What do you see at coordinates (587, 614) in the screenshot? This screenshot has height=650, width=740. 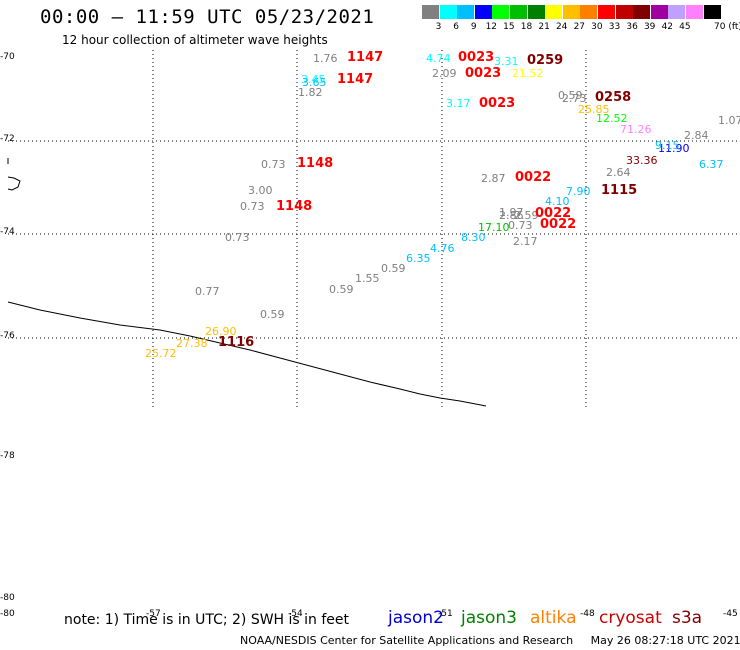 I see `lon-label-48: -48` at bounding box center [587, 614].